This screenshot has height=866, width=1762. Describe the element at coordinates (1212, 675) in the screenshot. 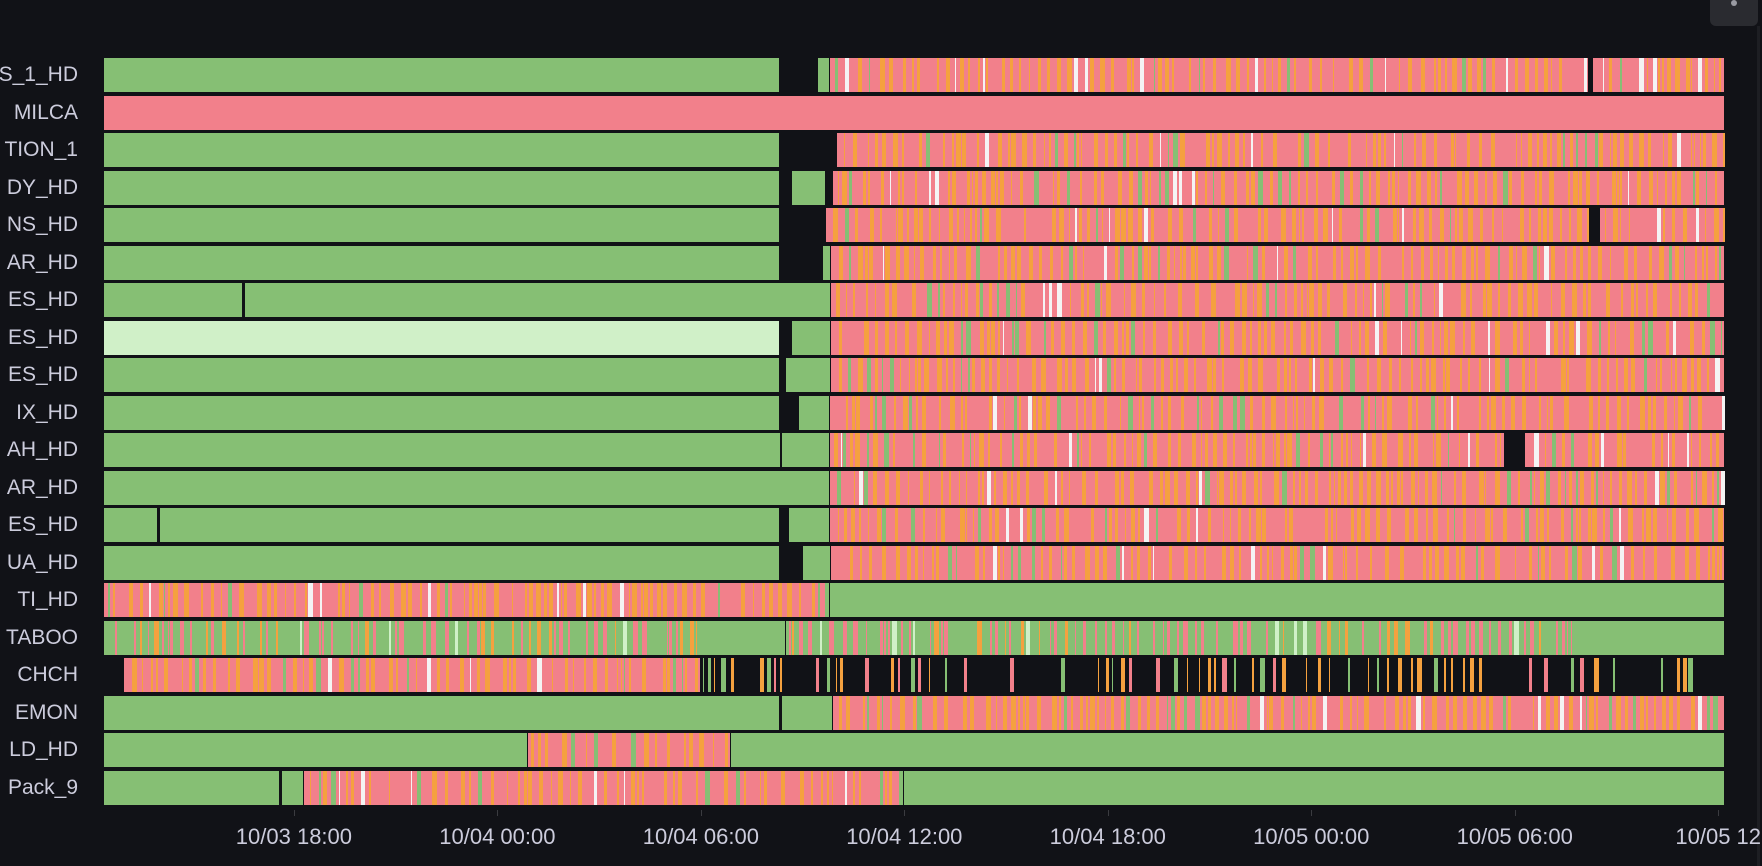

I see `state-segment-sparse` at that location.